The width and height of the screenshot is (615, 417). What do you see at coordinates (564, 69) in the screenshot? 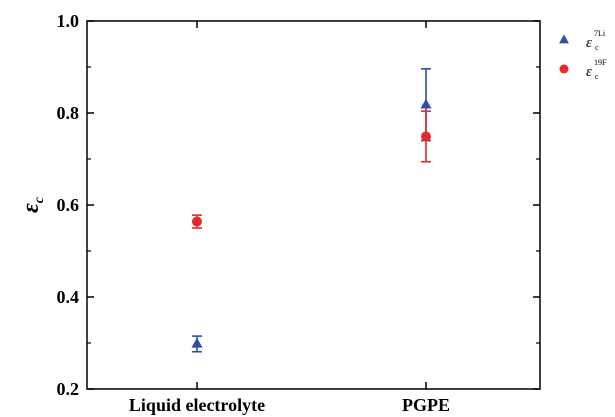
I see `legend-marker-circle` at bounding box center [564, 69].